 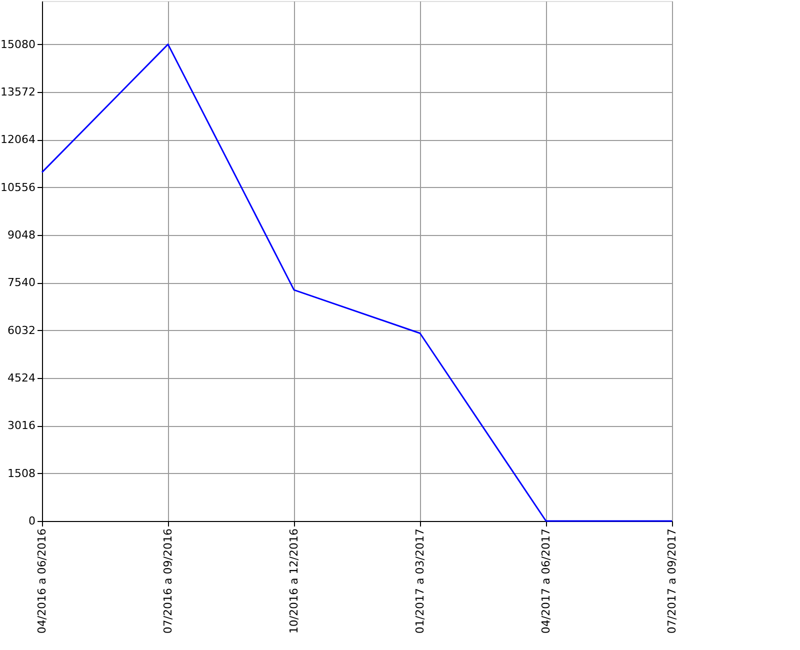 What do you see at coordinates (22, 283) in the screenshot?
I see `y-tick-label: 7540` at bounding box center [22, 283].